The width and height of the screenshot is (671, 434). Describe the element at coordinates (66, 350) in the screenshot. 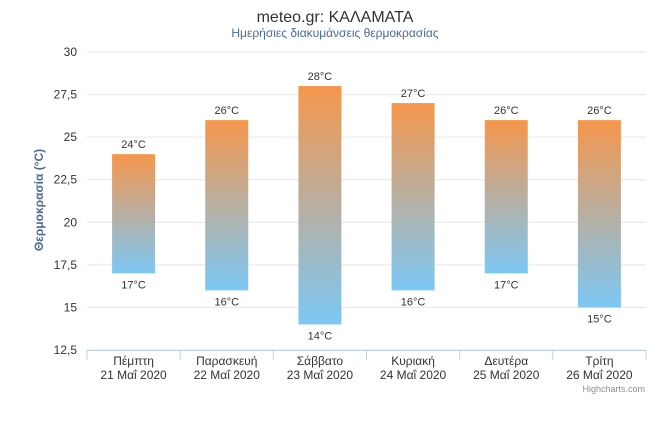

I see `y-tick-label: 12,5` at that location.